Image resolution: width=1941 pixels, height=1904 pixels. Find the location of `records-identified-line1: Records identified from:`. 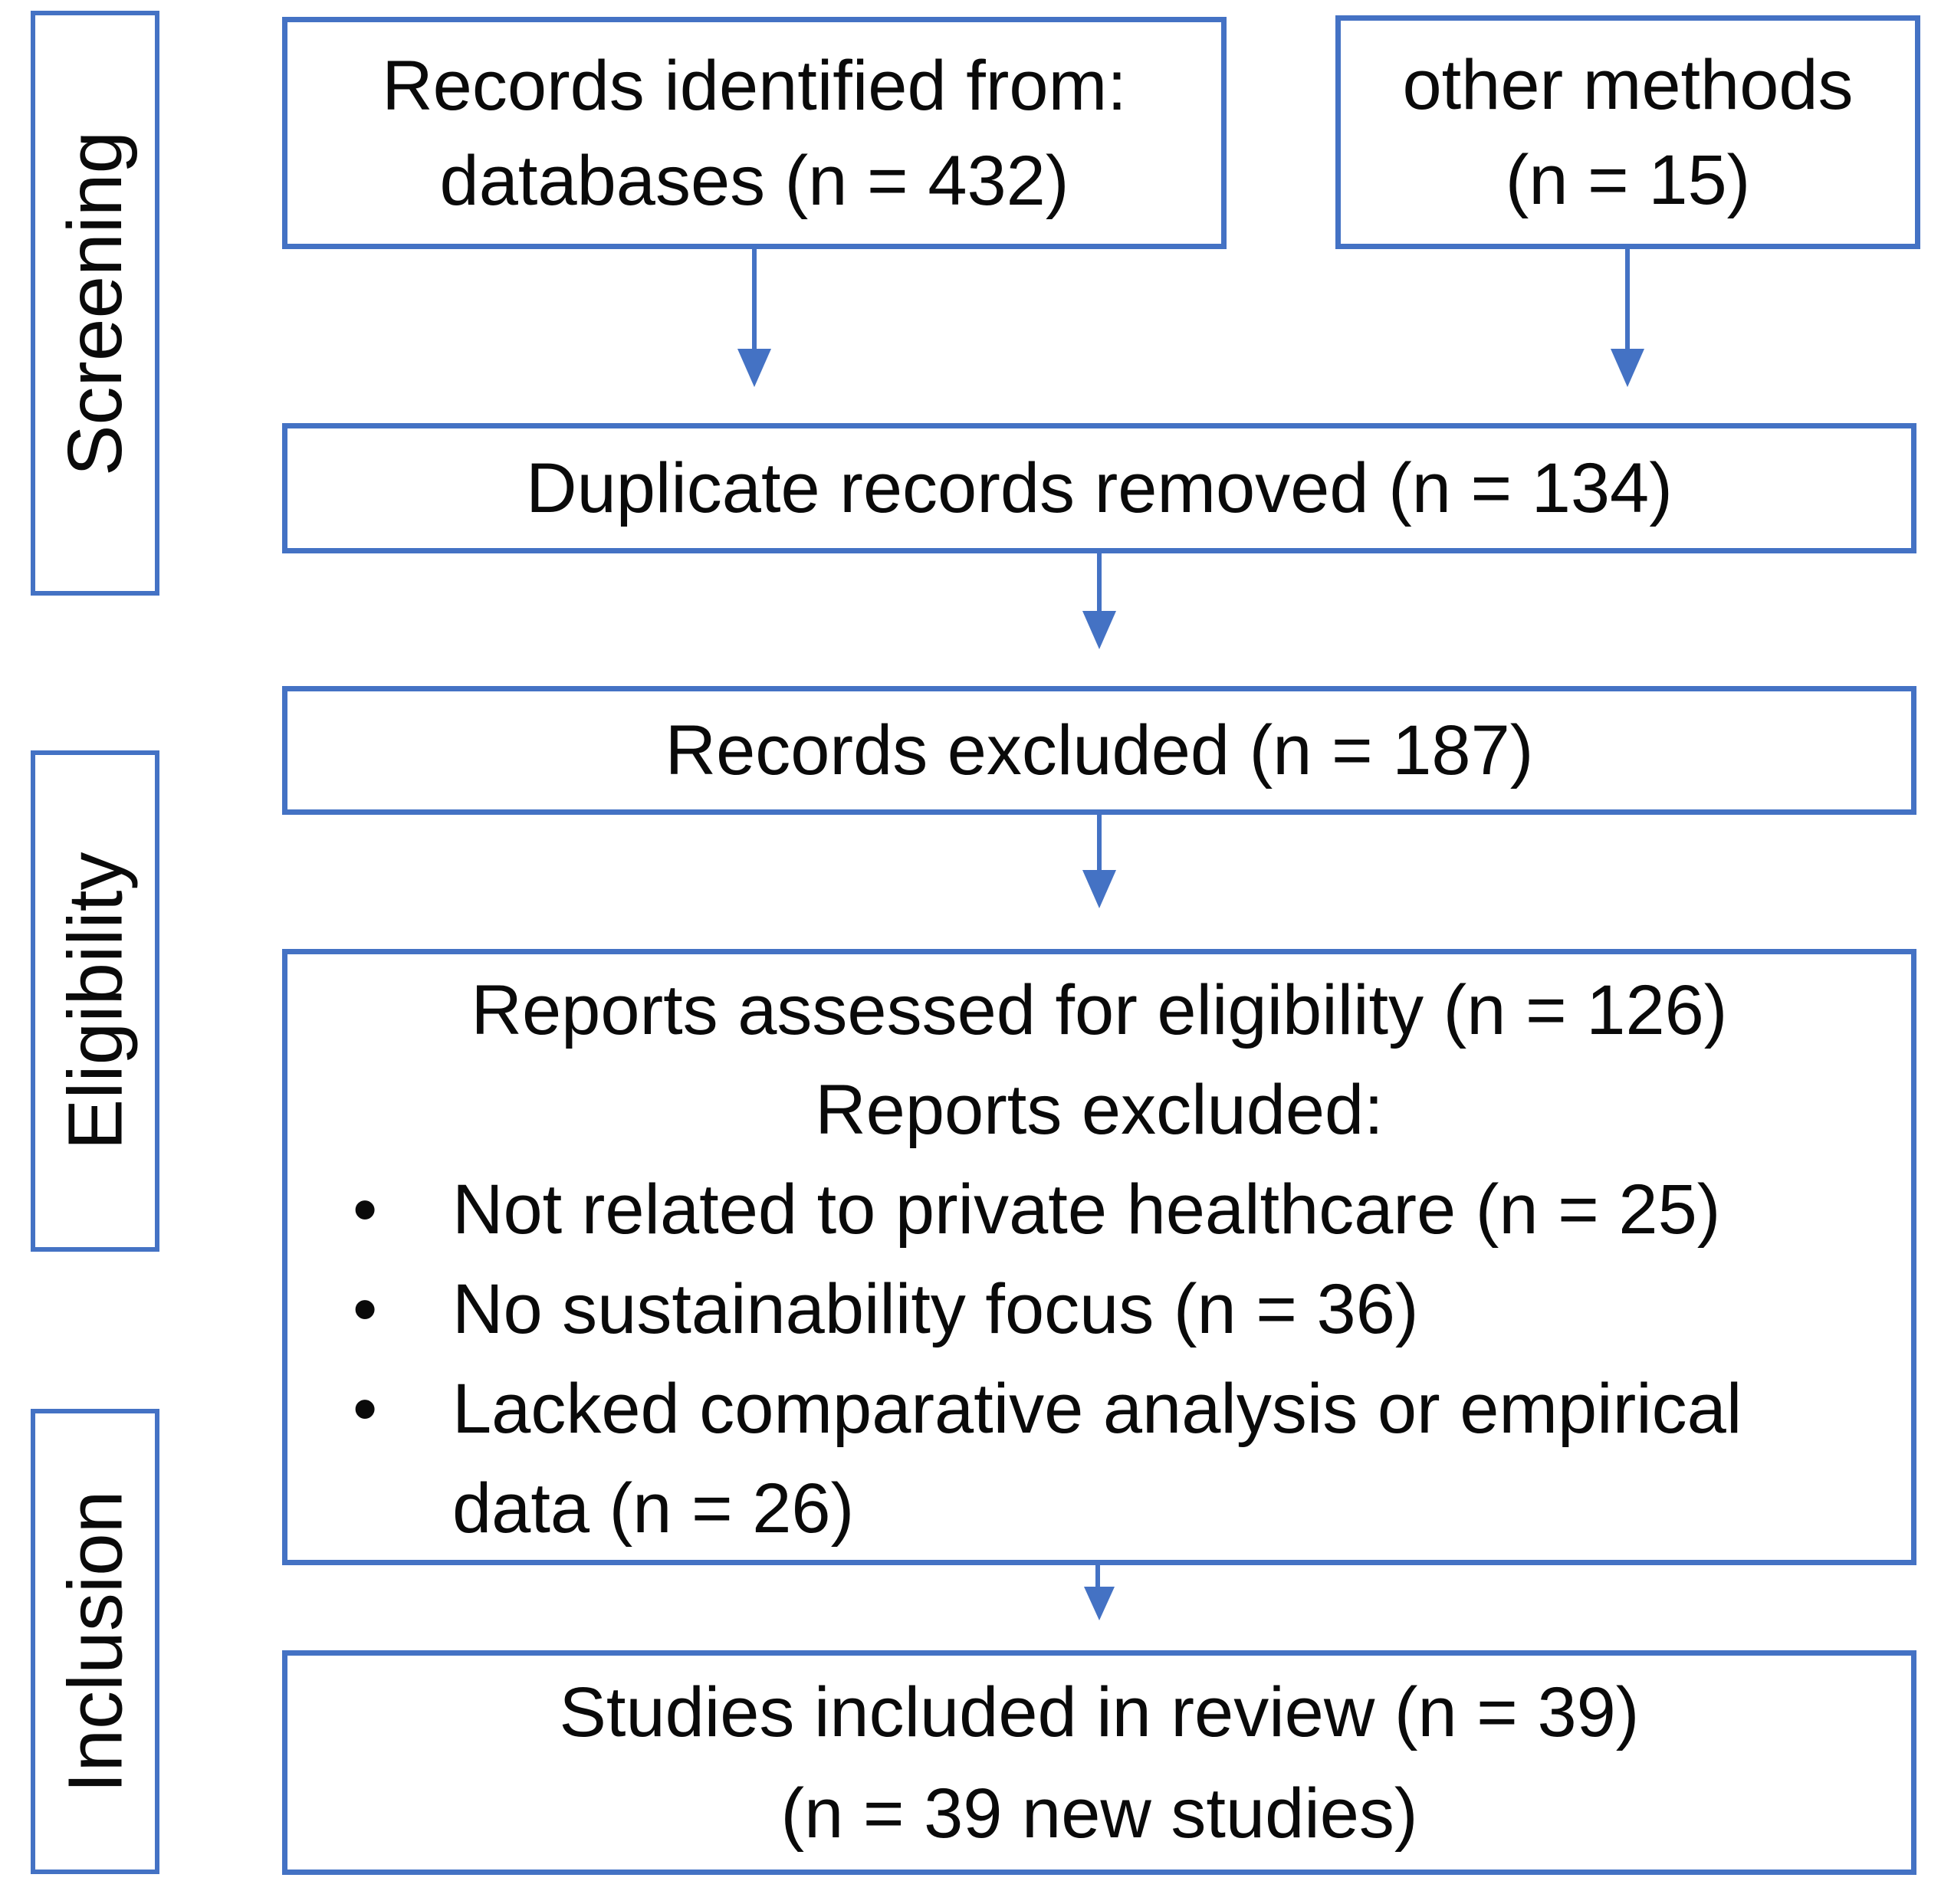

records-identified-line1: Records identified from: is located at coordinates (754, 85).